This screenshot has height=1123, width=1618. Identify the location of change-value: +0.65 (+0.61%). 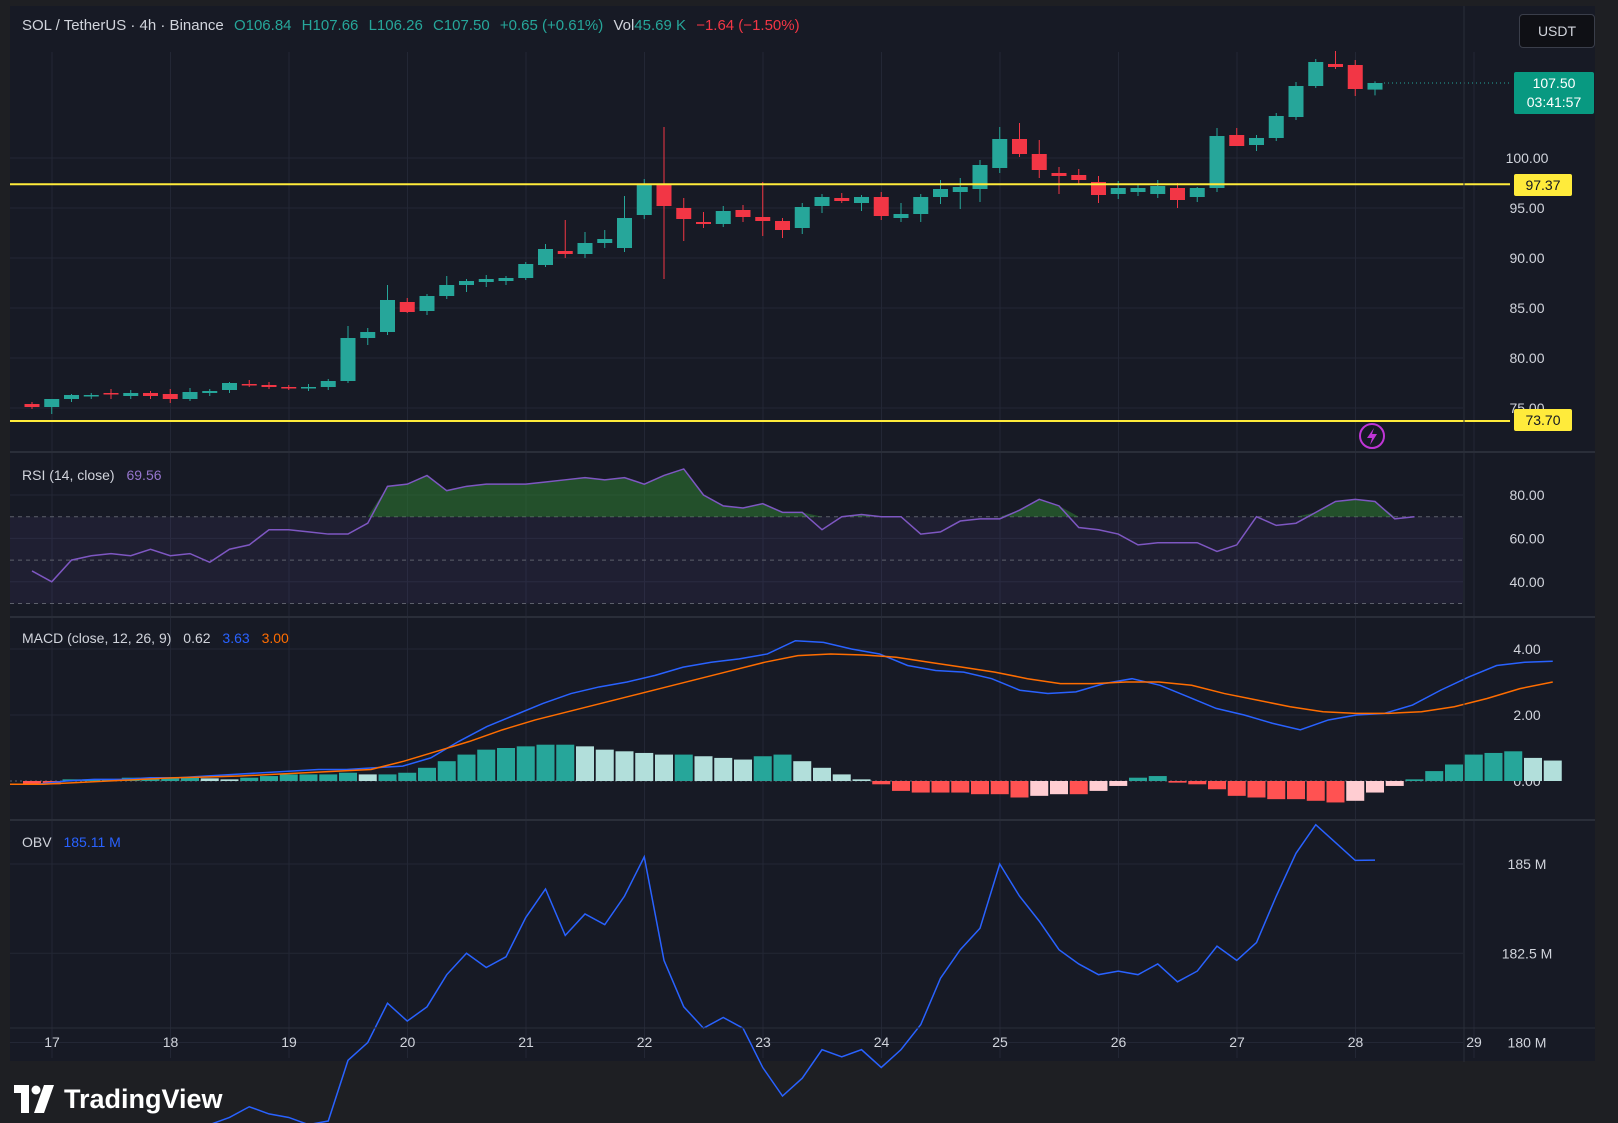
(551, 25).